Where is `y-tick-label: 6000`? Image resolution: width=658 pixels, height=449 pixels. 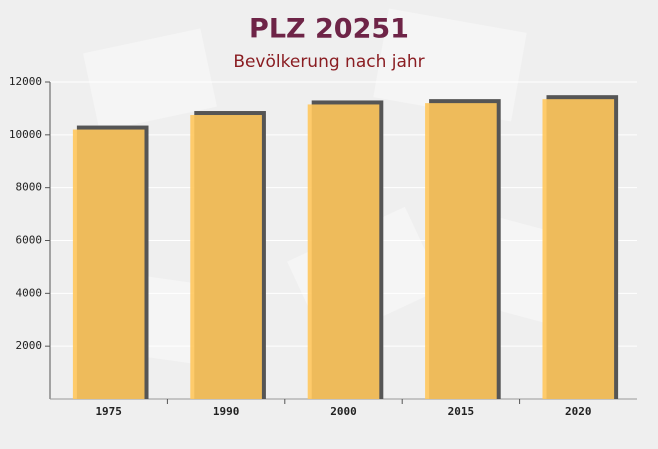
y-tick-label: 6000 is located at coordinates (29, 240).